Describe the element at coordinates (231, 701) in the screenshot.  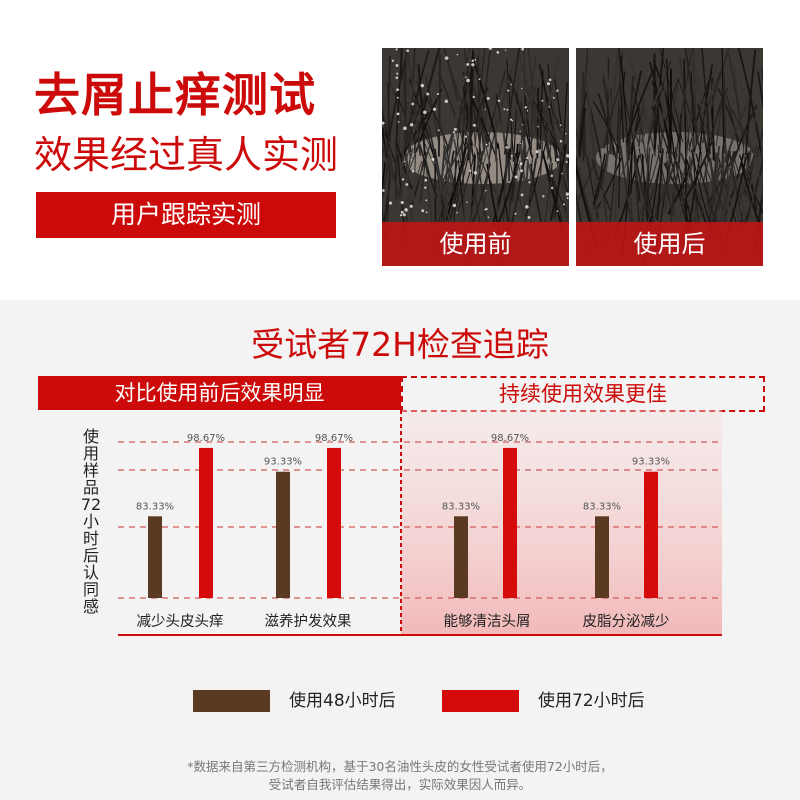
I see `legend-swatch-48h` at that location.